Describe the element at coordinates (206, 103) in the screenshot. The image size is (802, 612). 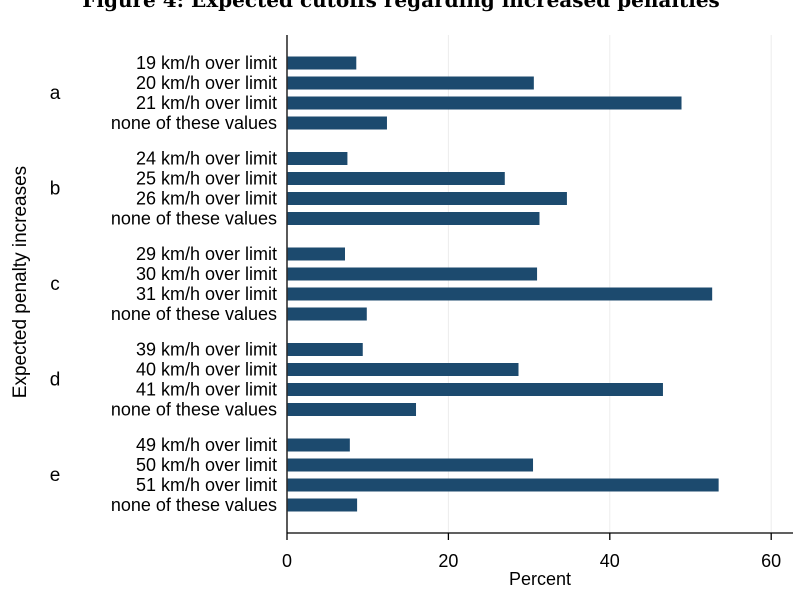
I see `category-label: 21 km/h over limit` at that location.